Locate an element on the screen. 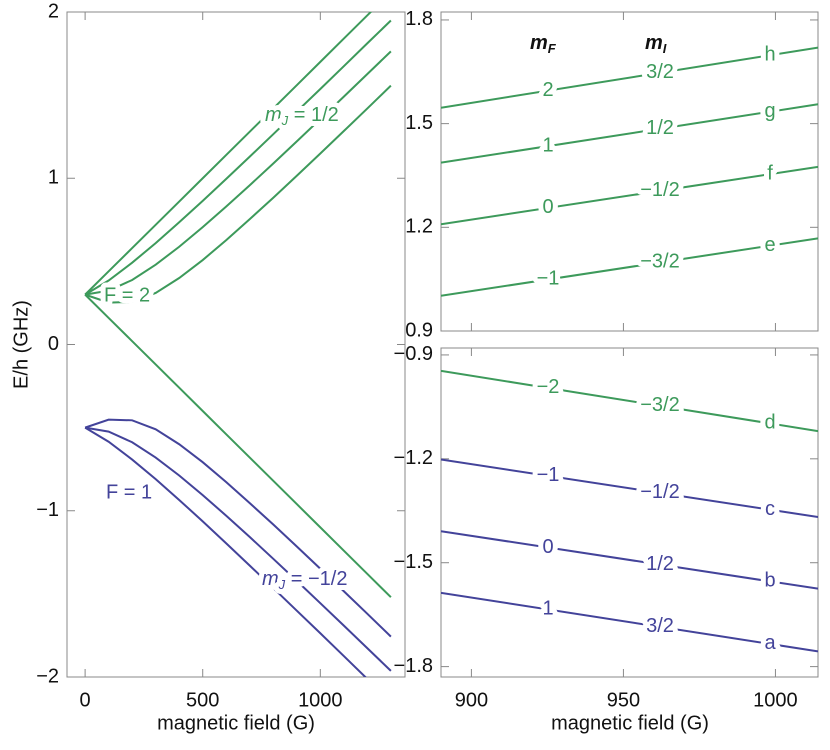 This screenshot has height=750, width=830. y-tick-label: −1.2 is located at coordinates (413, 458).